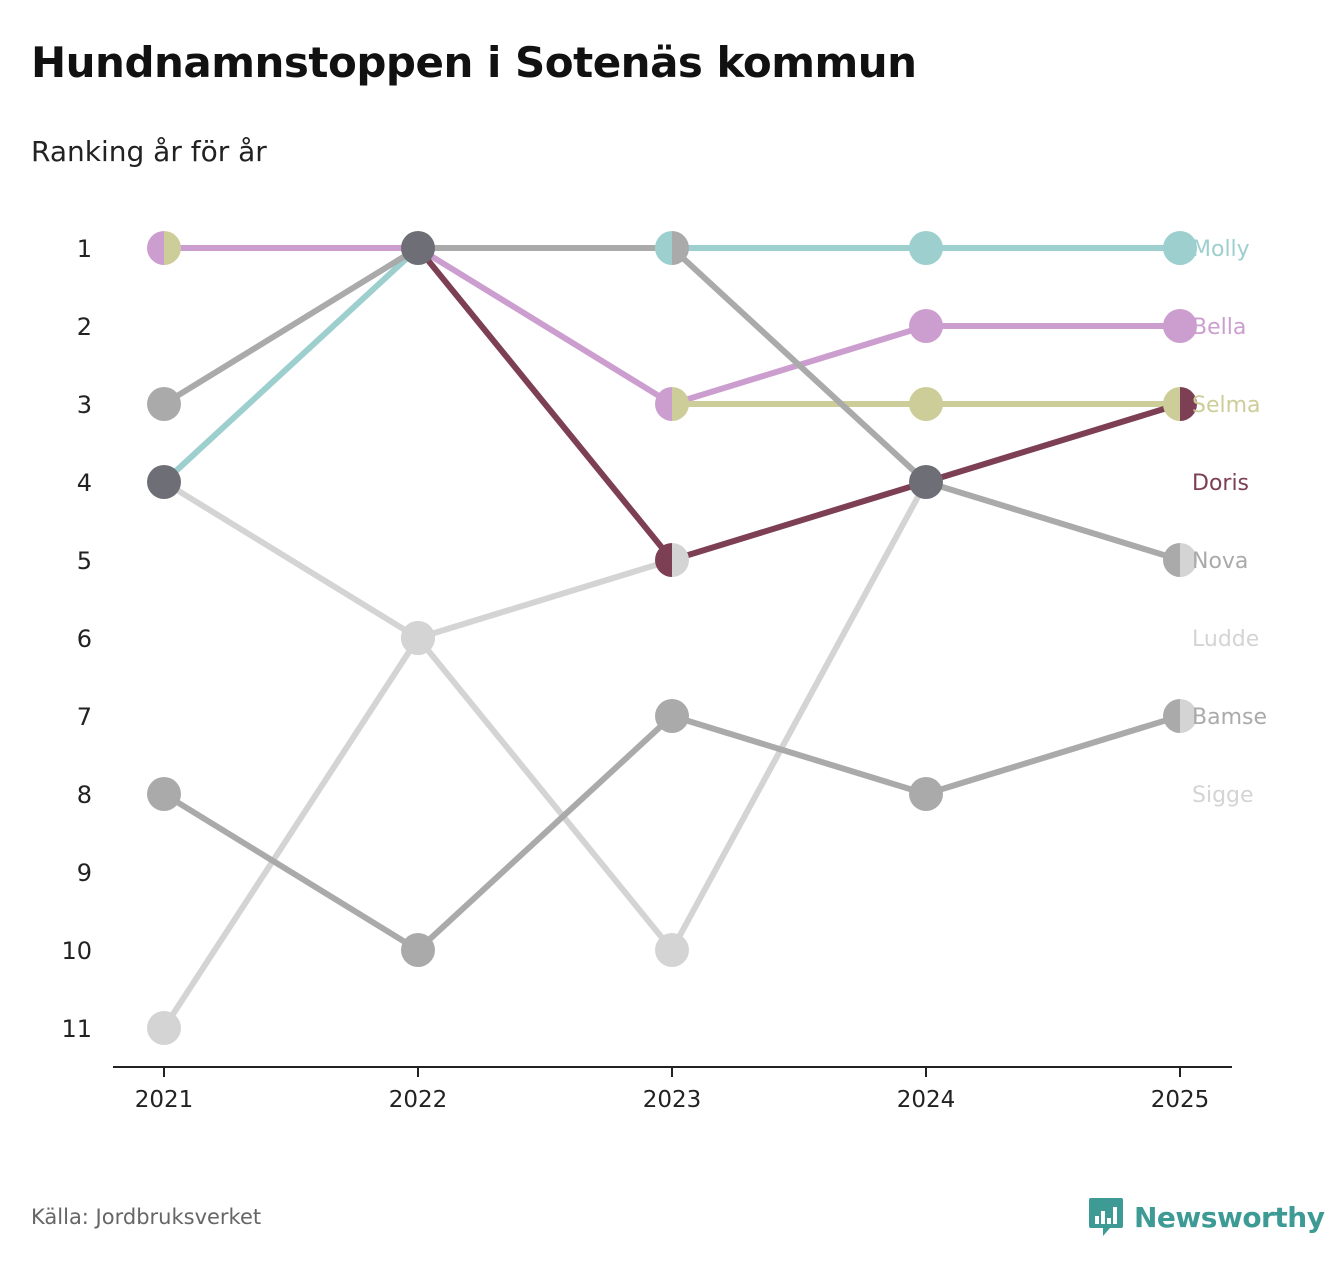 The image size is (1340, 1269). What do you see at coordinates (1180, 1100) in the screenshot?
I see `x-tick-label: 2025` at bounding box center [1180, 1100].